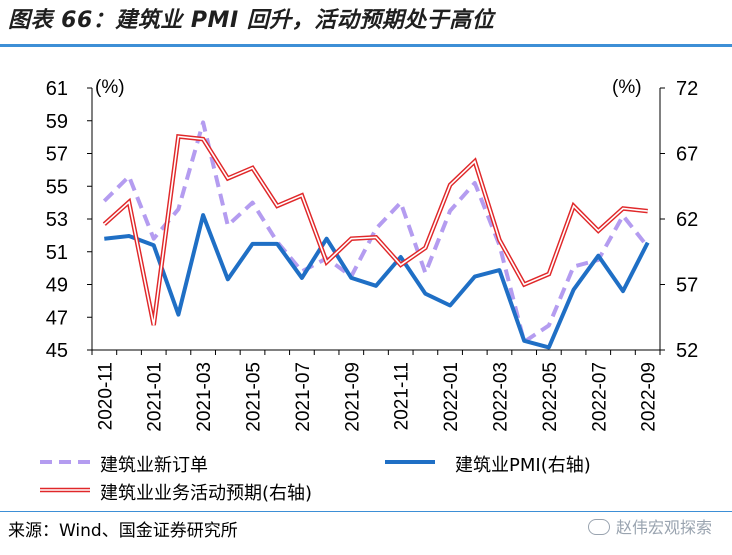 The width and height of the screenshot is (732, 555). Describe the element at coordinates (598, 527) in the screenshot. I see `wechat-icon` at that location.